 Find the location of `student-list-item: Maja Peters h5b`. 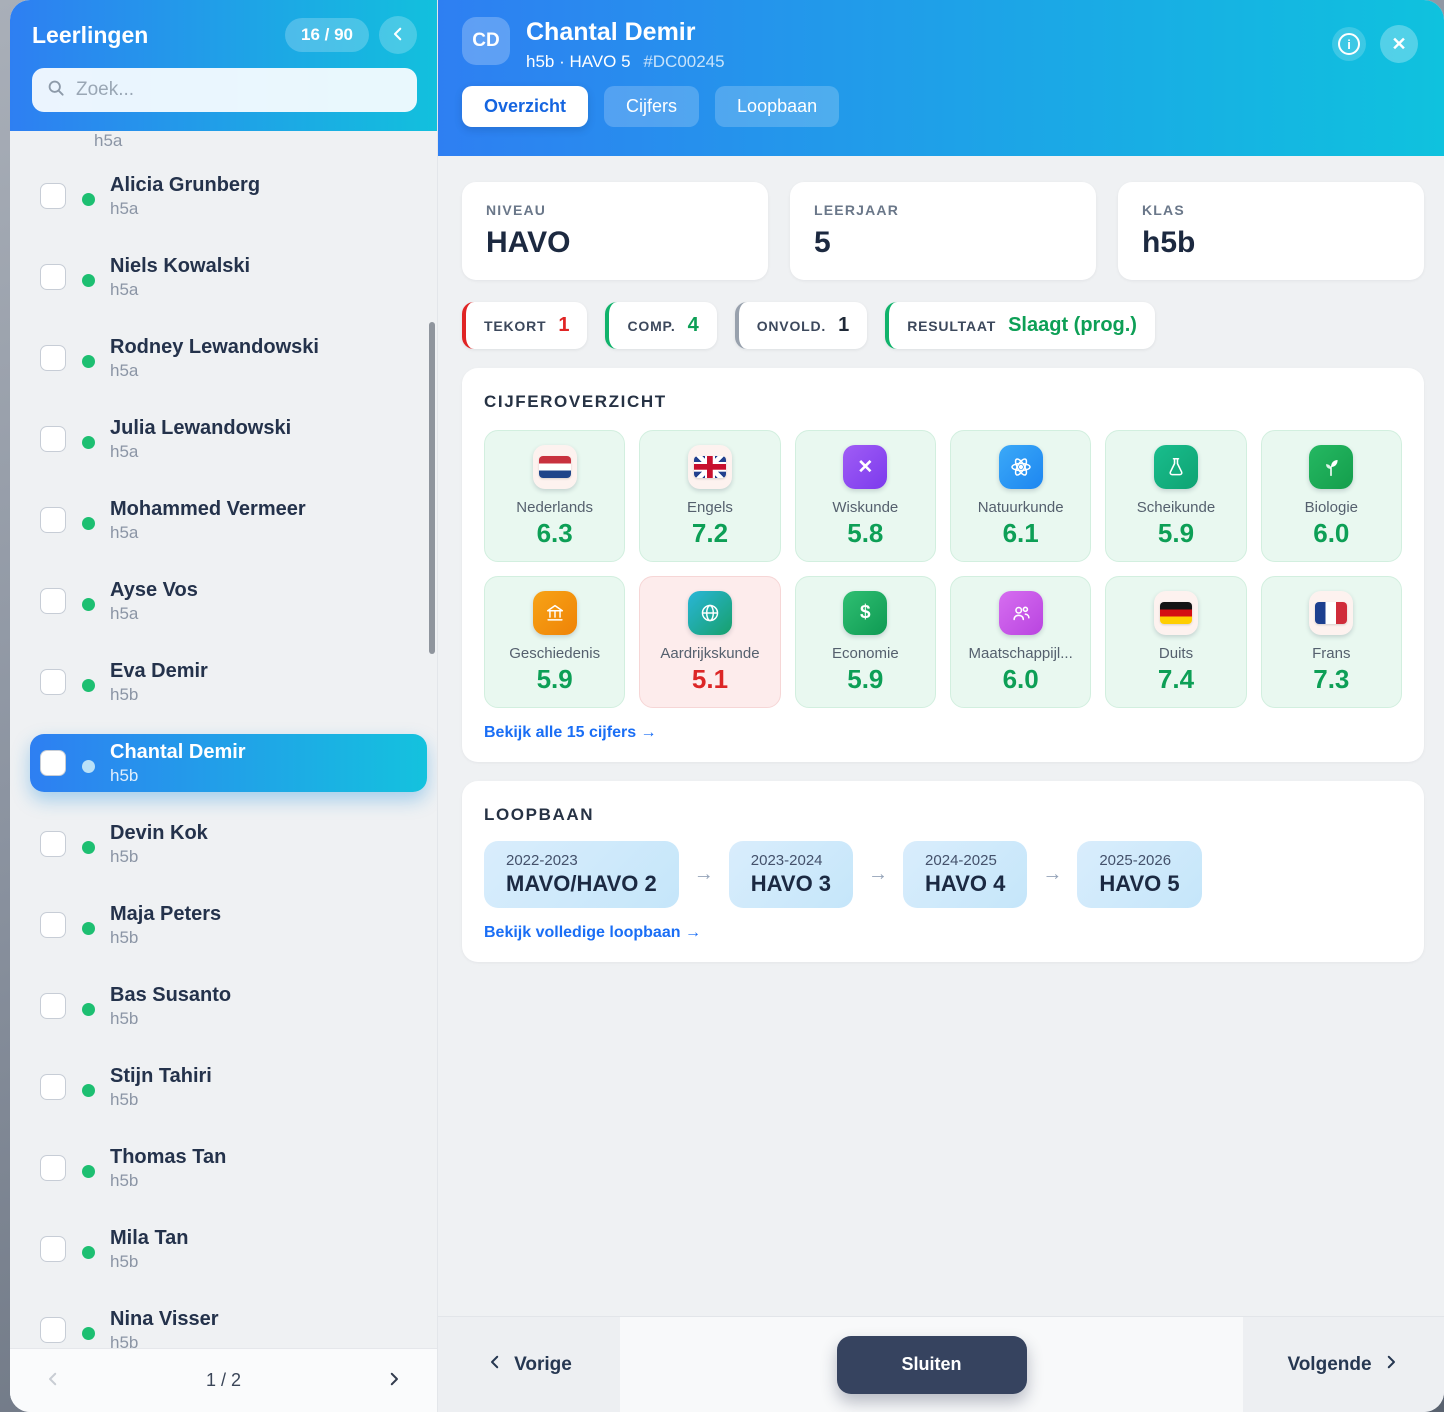

student-list-item: Maja Peters h5b is located at coordinates (228, 925).